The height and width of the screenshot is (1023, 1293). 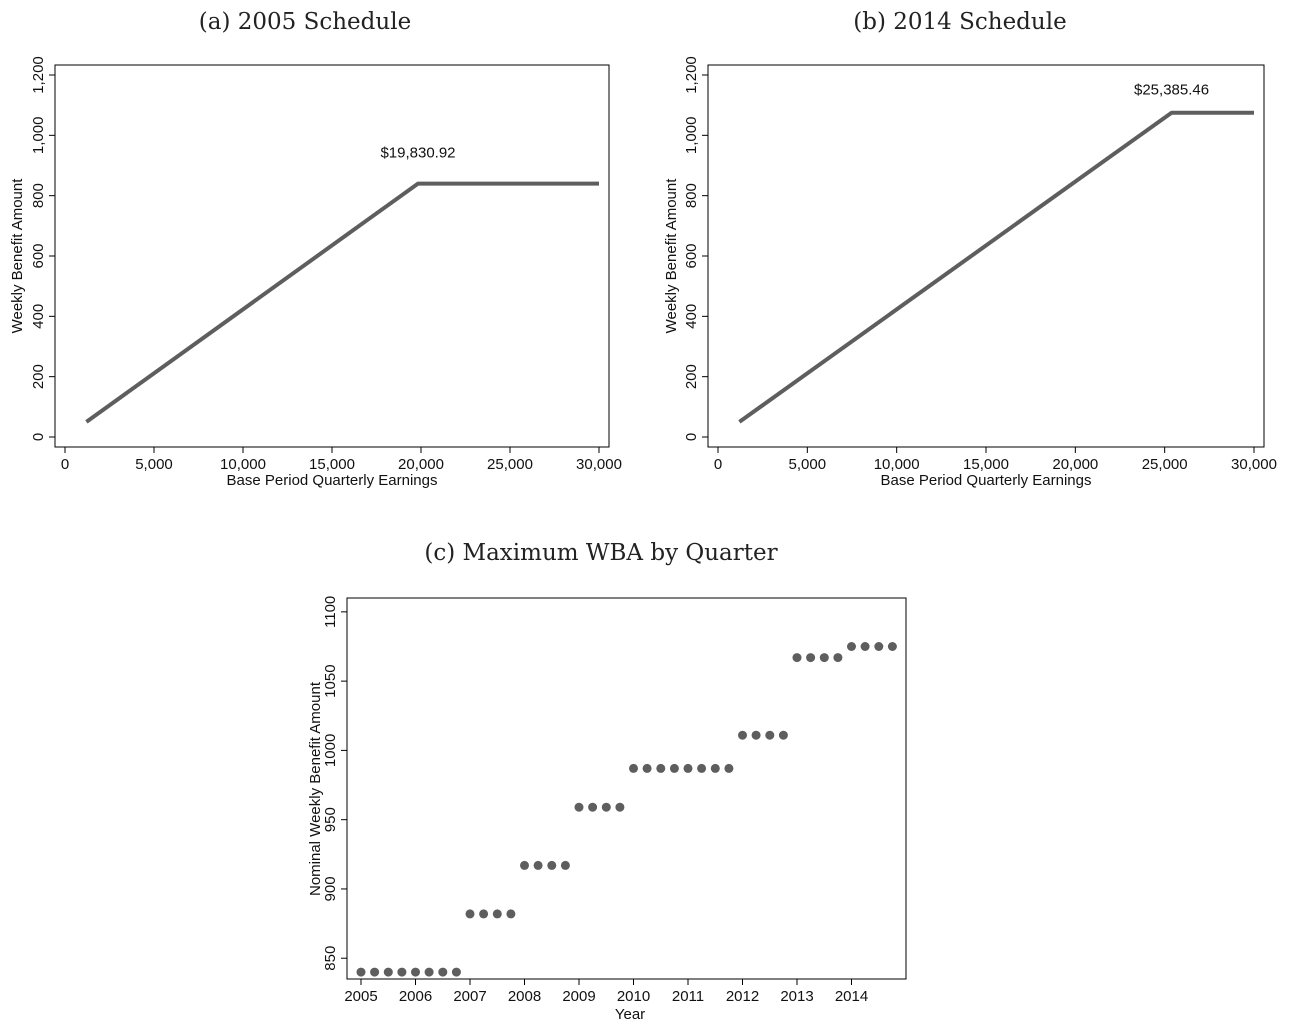 What do you see at coordinates (315, 788) in the screenshot?
I see `panel-c-y-axis-label: Nominal Weekly Benefit Amount` at bounding box center [315, 788].